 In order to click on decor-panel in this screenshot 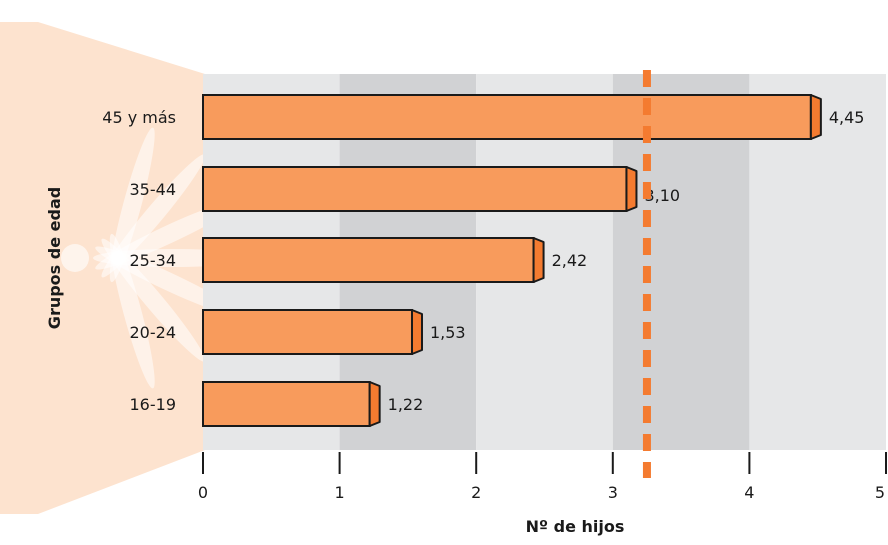, I will do `click(19, 268)`.